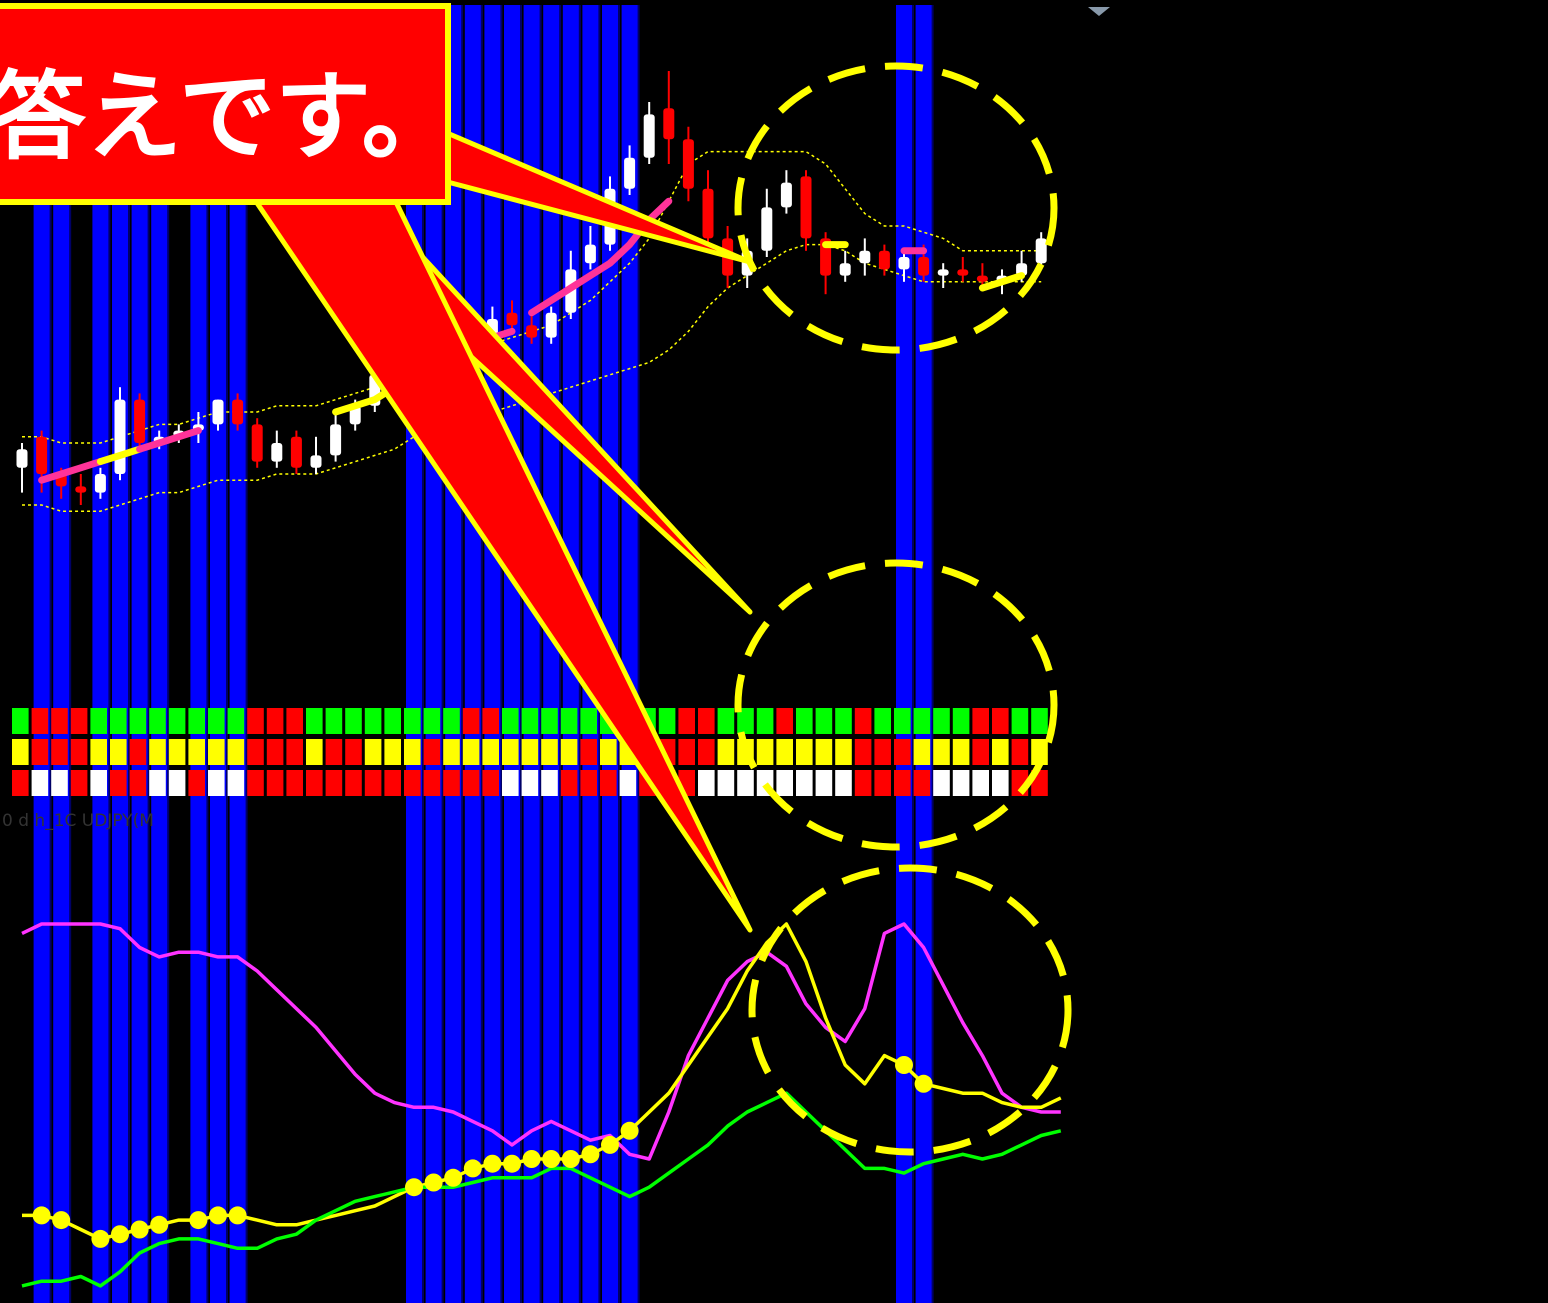  Describe the element at coordinates (541, 1041) in the screenshot. I see `osc-line-magenta` at that location.